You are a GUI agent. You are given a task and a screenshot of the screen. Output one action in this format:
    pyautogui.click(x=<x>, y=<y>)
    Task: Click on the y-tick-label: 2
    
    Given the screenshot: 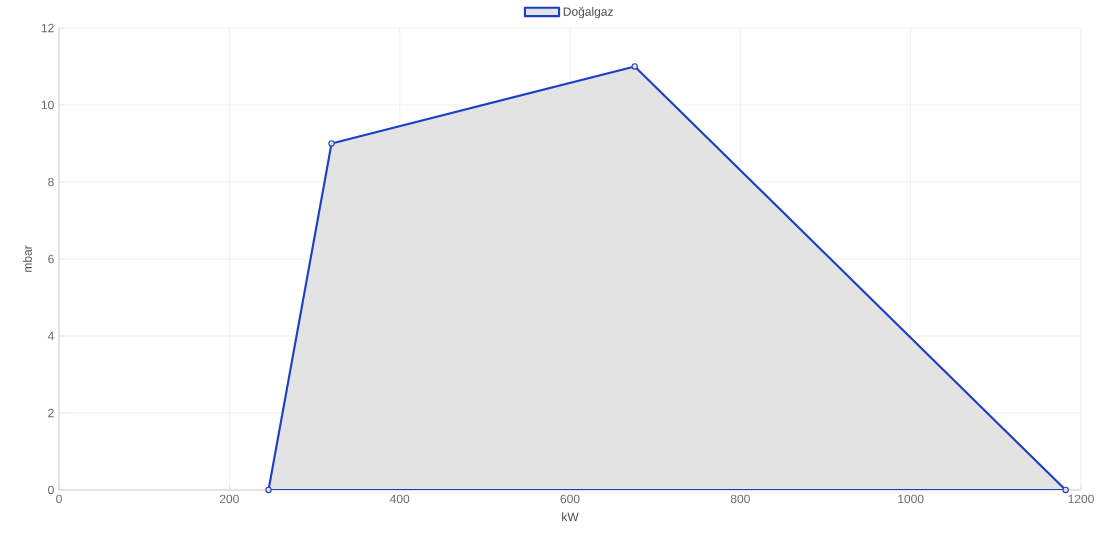 What is the action you would take?
    pyautogui.click(x=51, y=413)
    